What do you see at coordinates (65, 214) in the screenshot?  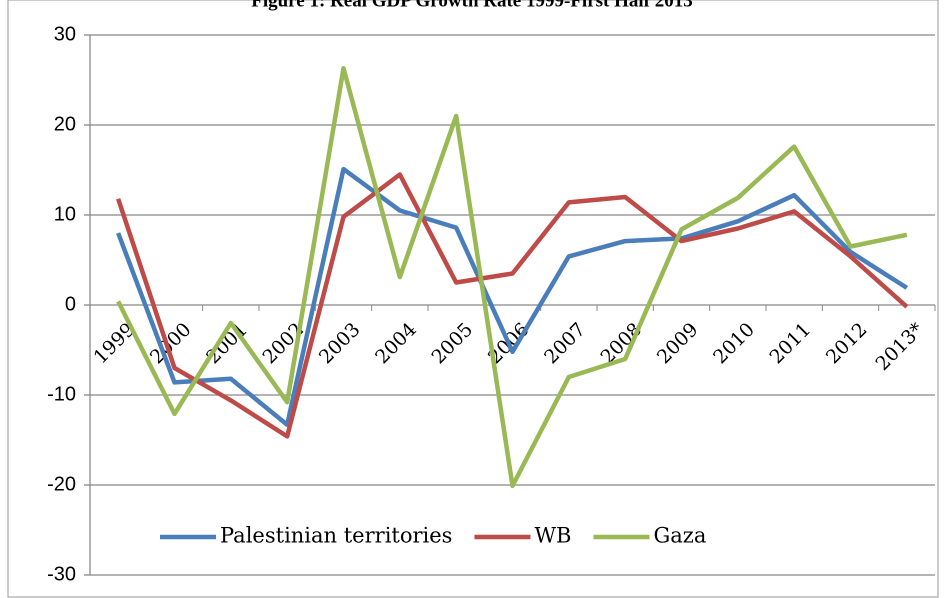 I see `y-tick-label: 10` at bounding box center [65, 214].